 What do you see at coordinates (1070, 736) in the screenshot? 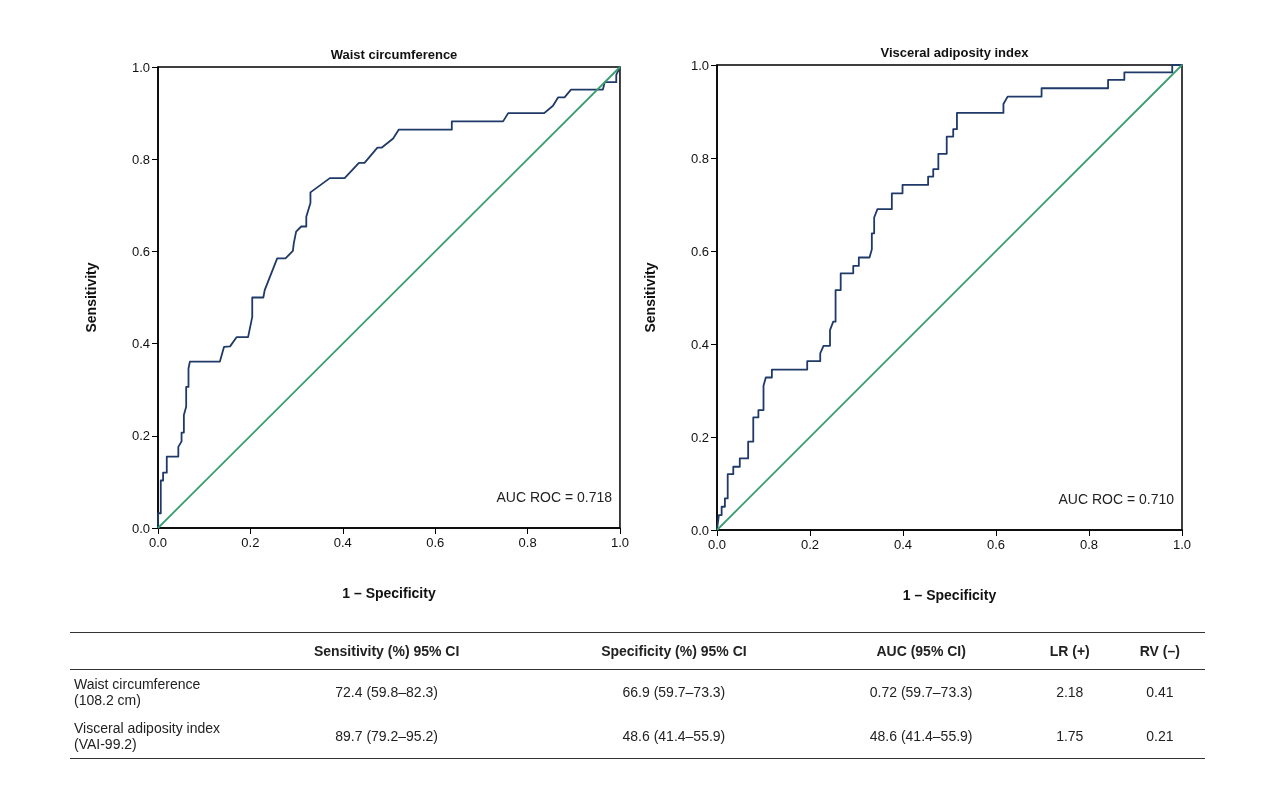
I see `text: 1.75` at bounding box center [1070, 736].